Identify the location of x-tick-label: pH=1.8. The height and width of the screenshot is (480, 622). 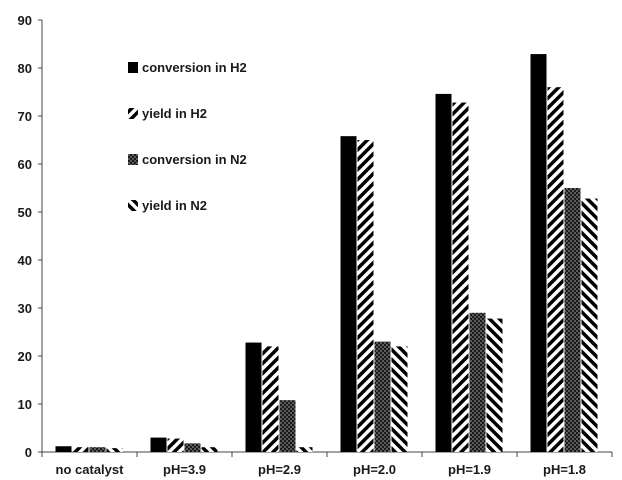
(564, 469).